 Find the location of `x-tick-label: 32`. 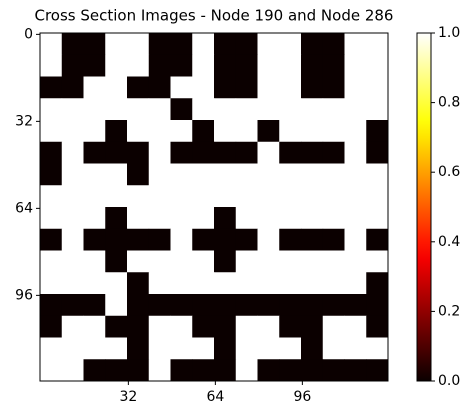

x-tick-label: 32 is located at coordinates (128, 397).